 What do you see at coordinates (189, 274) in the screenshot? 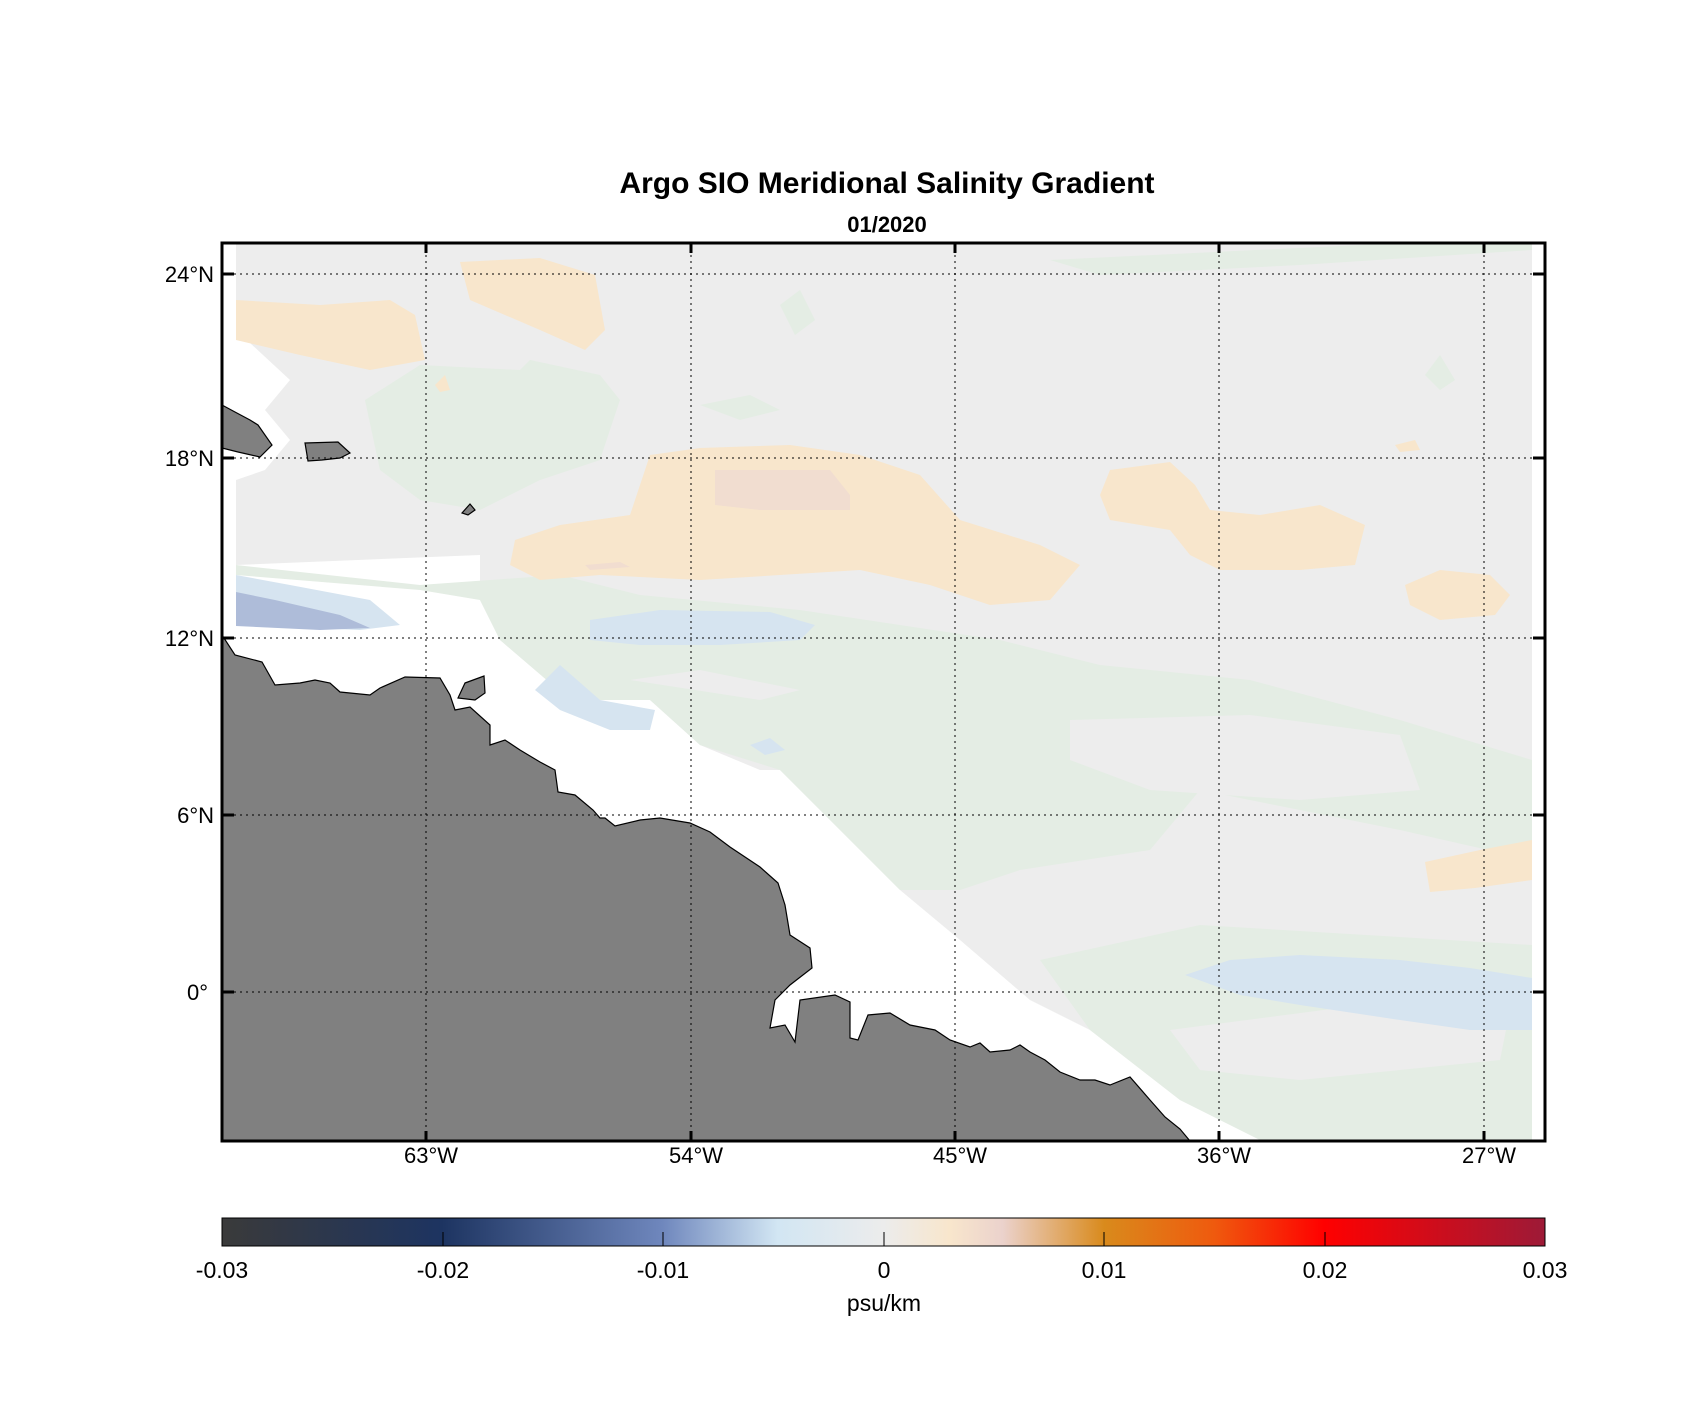
I see `lat-tick-label: 24°N` at bounding box center [189, 274].